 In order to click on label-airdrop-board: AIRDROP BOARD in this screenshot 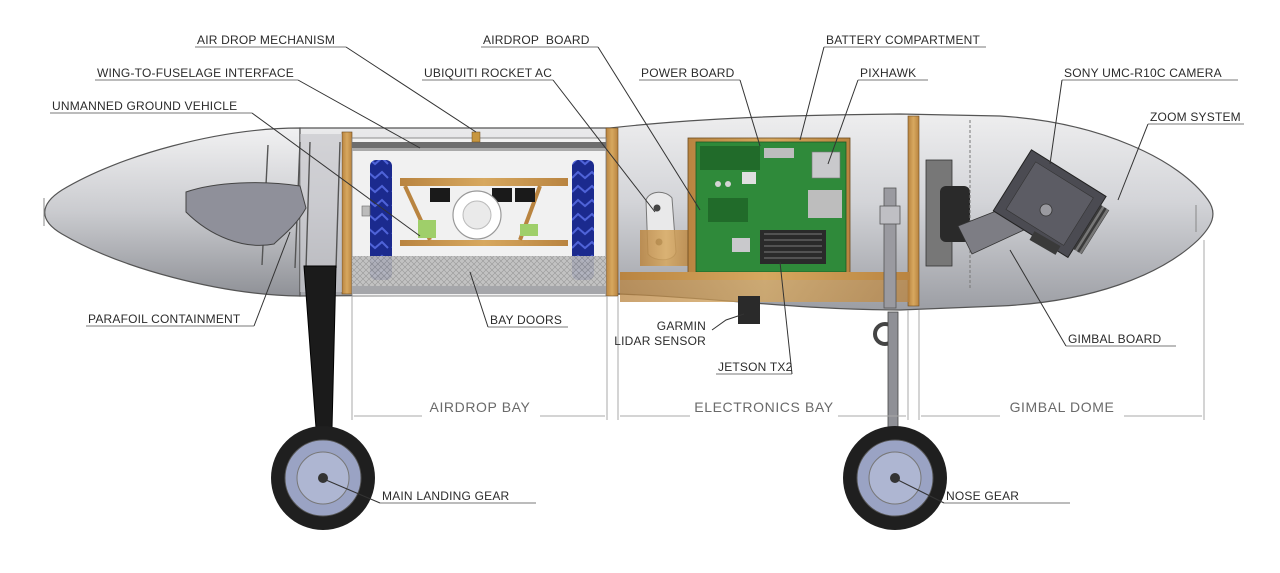, I will do `click(536, 40)`.